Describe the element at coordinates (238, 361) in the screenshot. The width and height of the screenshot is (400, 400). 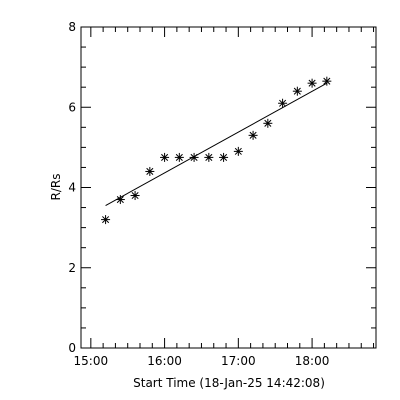
I see `x-tick-label: 17:00` at that location.